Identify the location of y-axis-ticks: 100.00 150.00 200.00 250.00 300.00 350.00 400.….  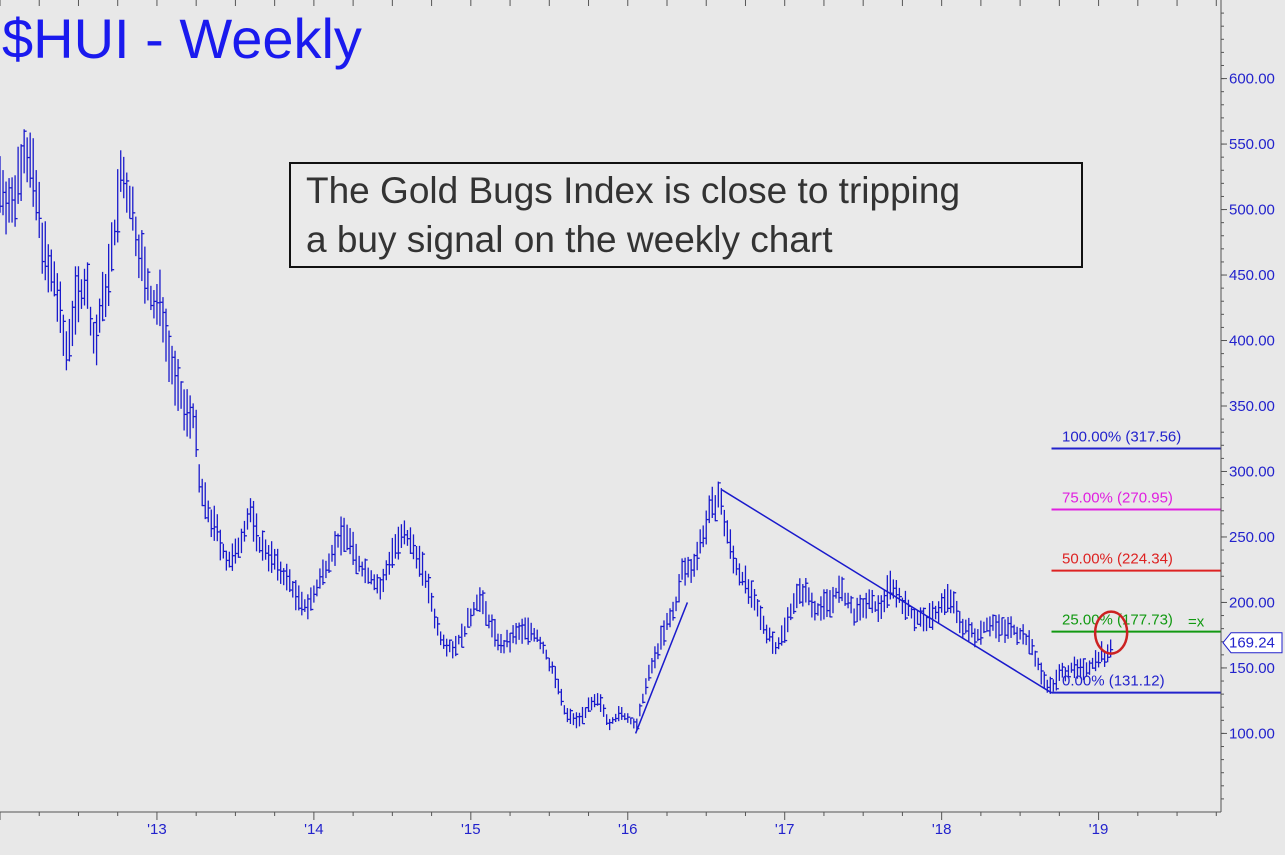
(1248, 406).